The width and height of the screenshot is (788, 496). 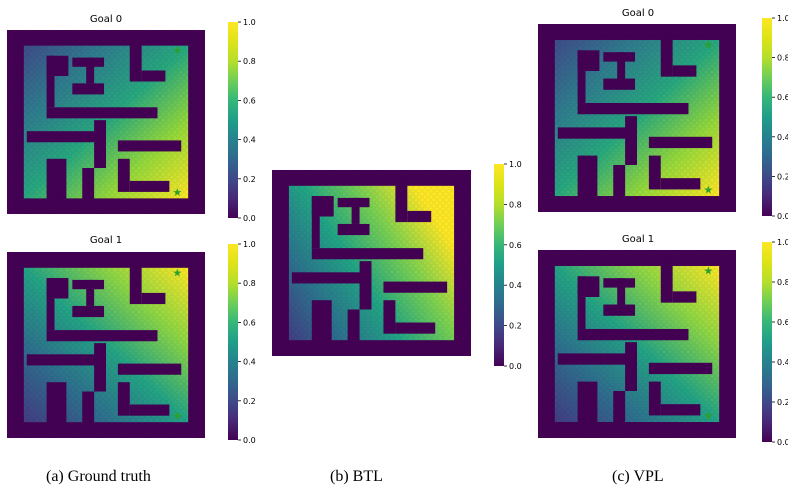 I want to click on caption-vpl: (c) VPL, so click(x=638, y=476).